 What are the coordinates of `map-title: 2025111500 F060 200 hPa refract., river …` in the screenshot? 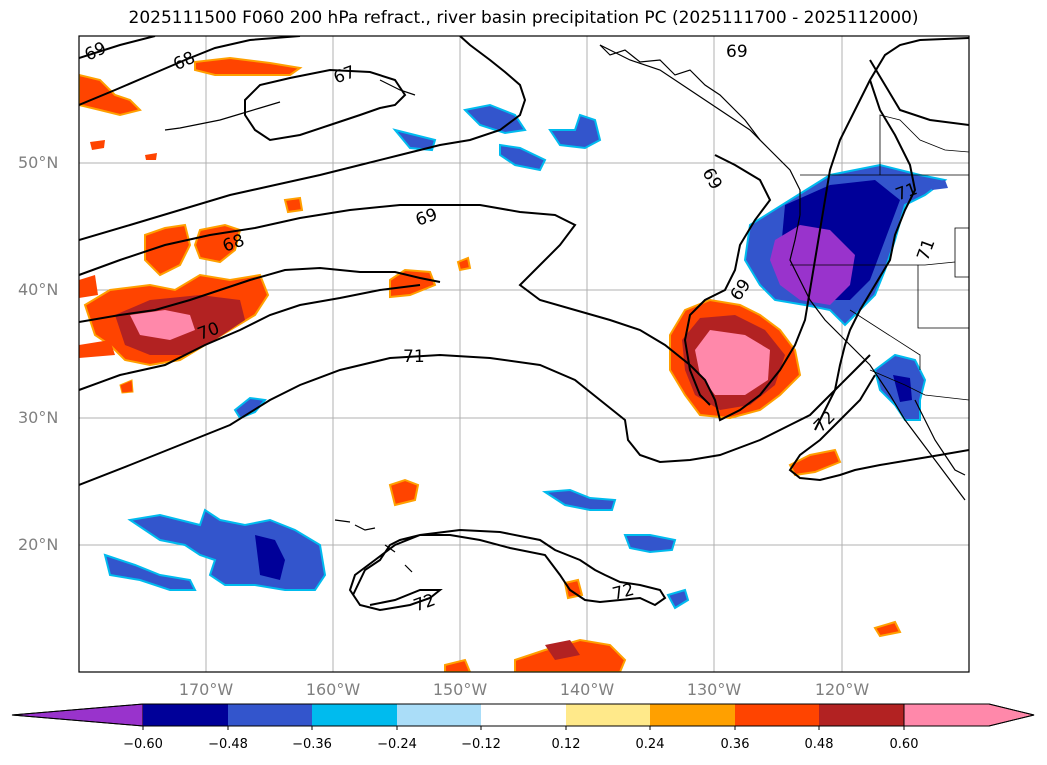 It's located at (523, 18).